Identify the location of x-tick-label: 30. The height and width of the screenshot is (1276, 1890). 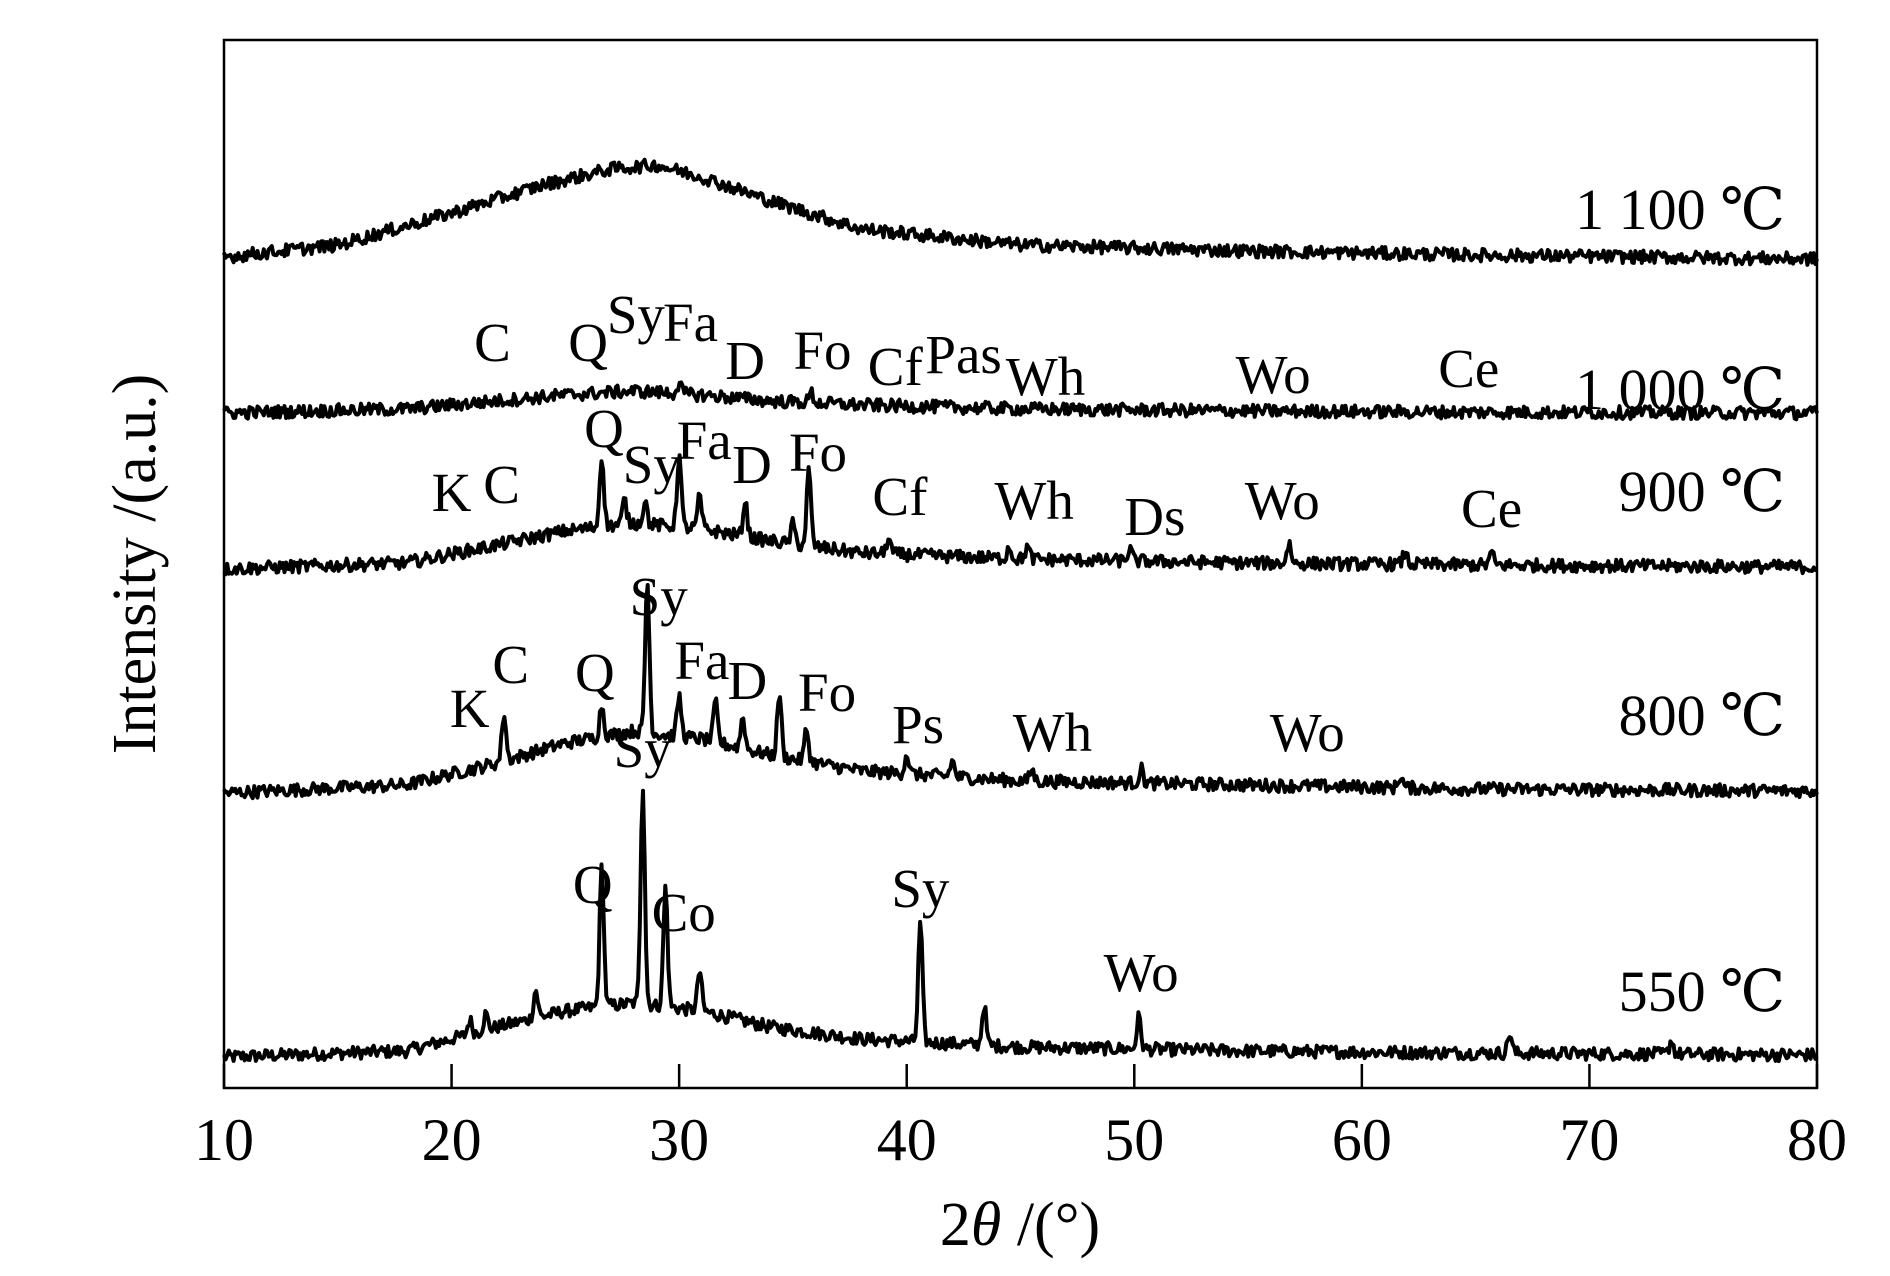
(679, 1140).